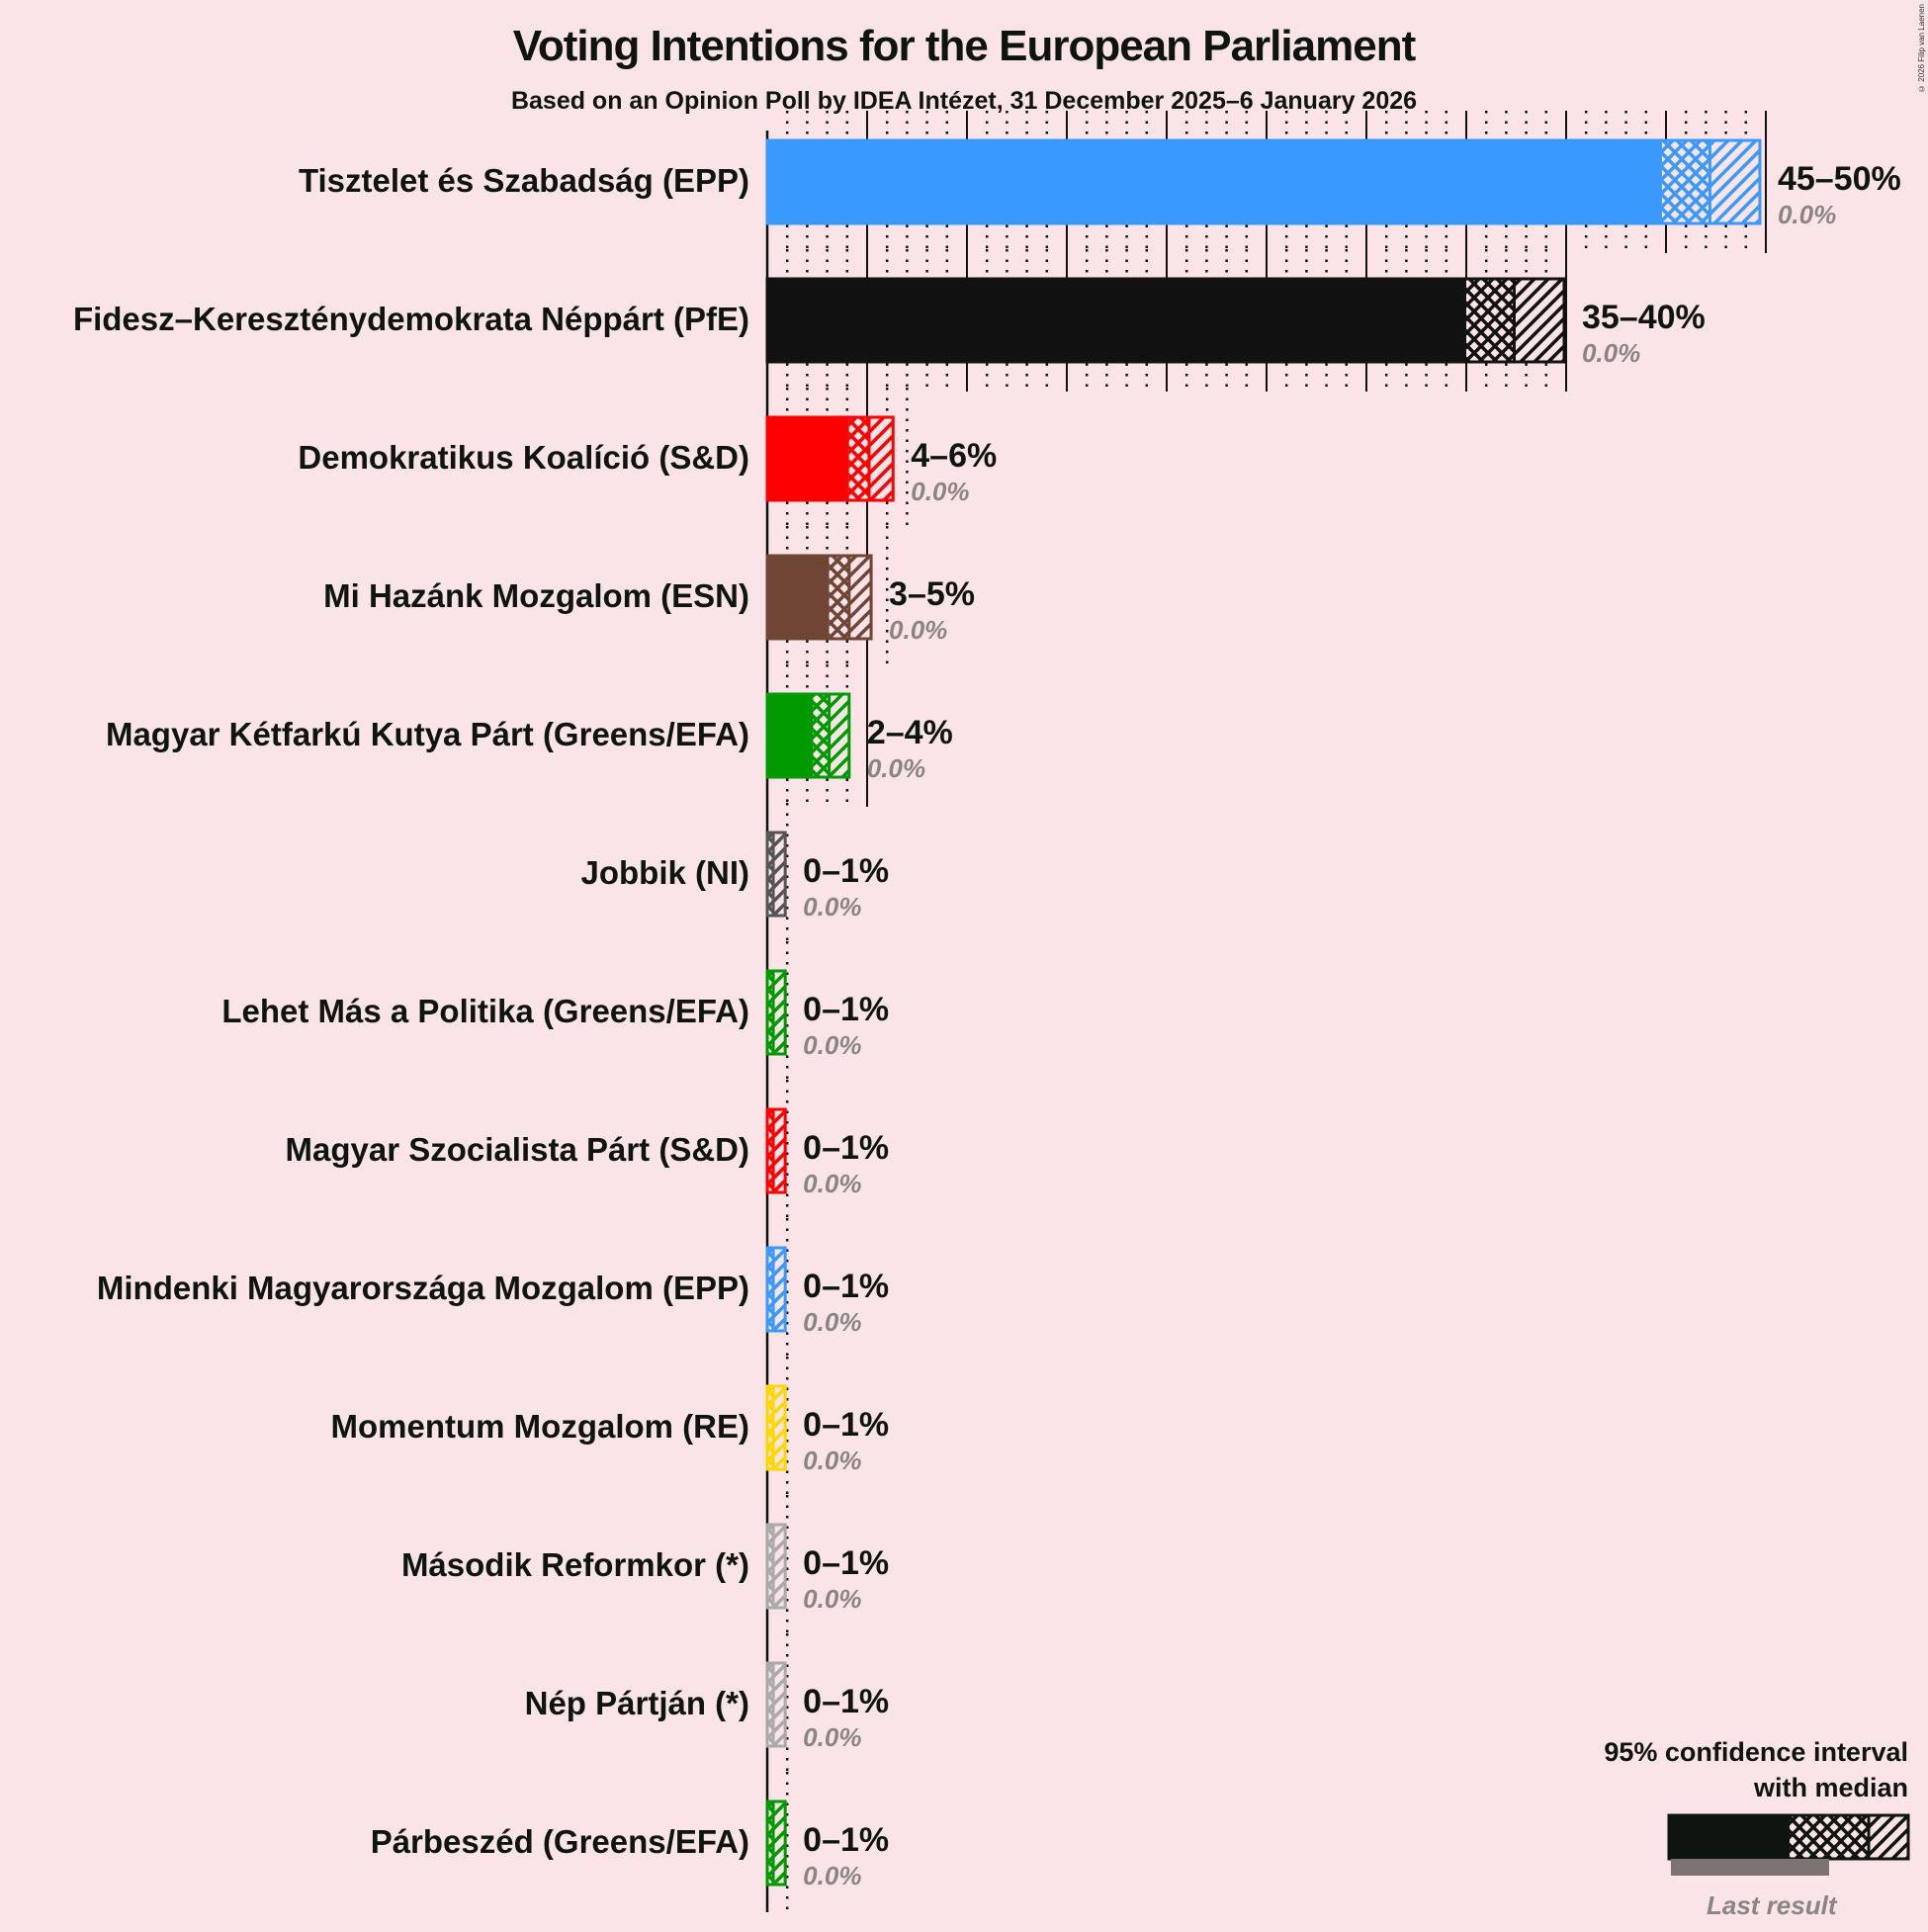 The image size is (1928, 1932). What do you see at coordinates (559, 1841) in the screenshot?
I see `category-label: Párbeszéd (Greens/EFA)` at bounding box center [559, 1841].